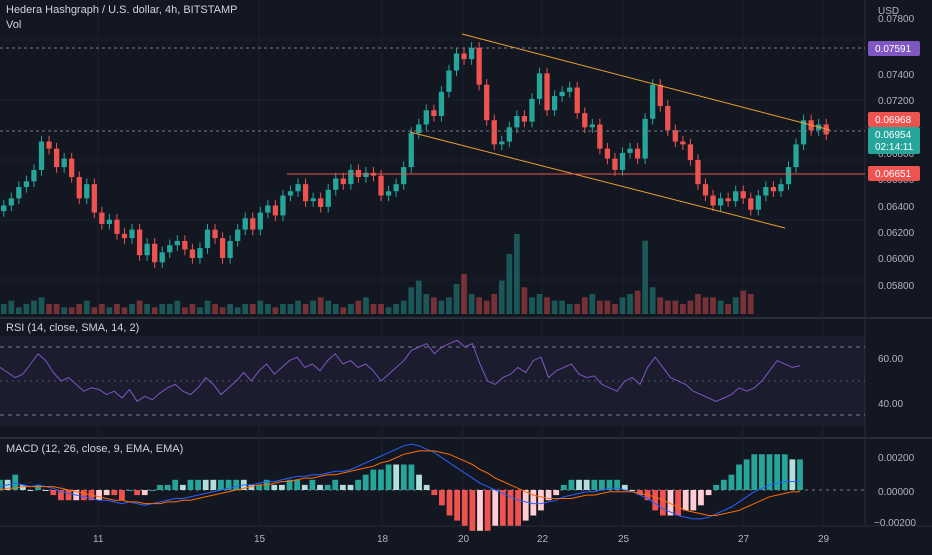 This screenshot has width=932, height=555. Describe the element at coordinates (824, 539) in the screenshot. I see `time-tick: 29` at that location.